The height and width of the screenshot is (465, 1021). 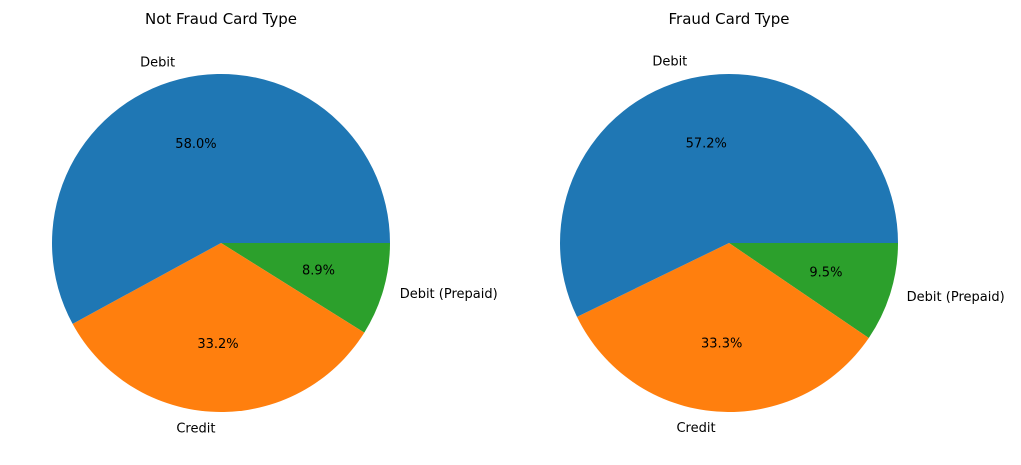 I want to click on chart-title: Not Fraud Card Type, so click(x=221, y=19).